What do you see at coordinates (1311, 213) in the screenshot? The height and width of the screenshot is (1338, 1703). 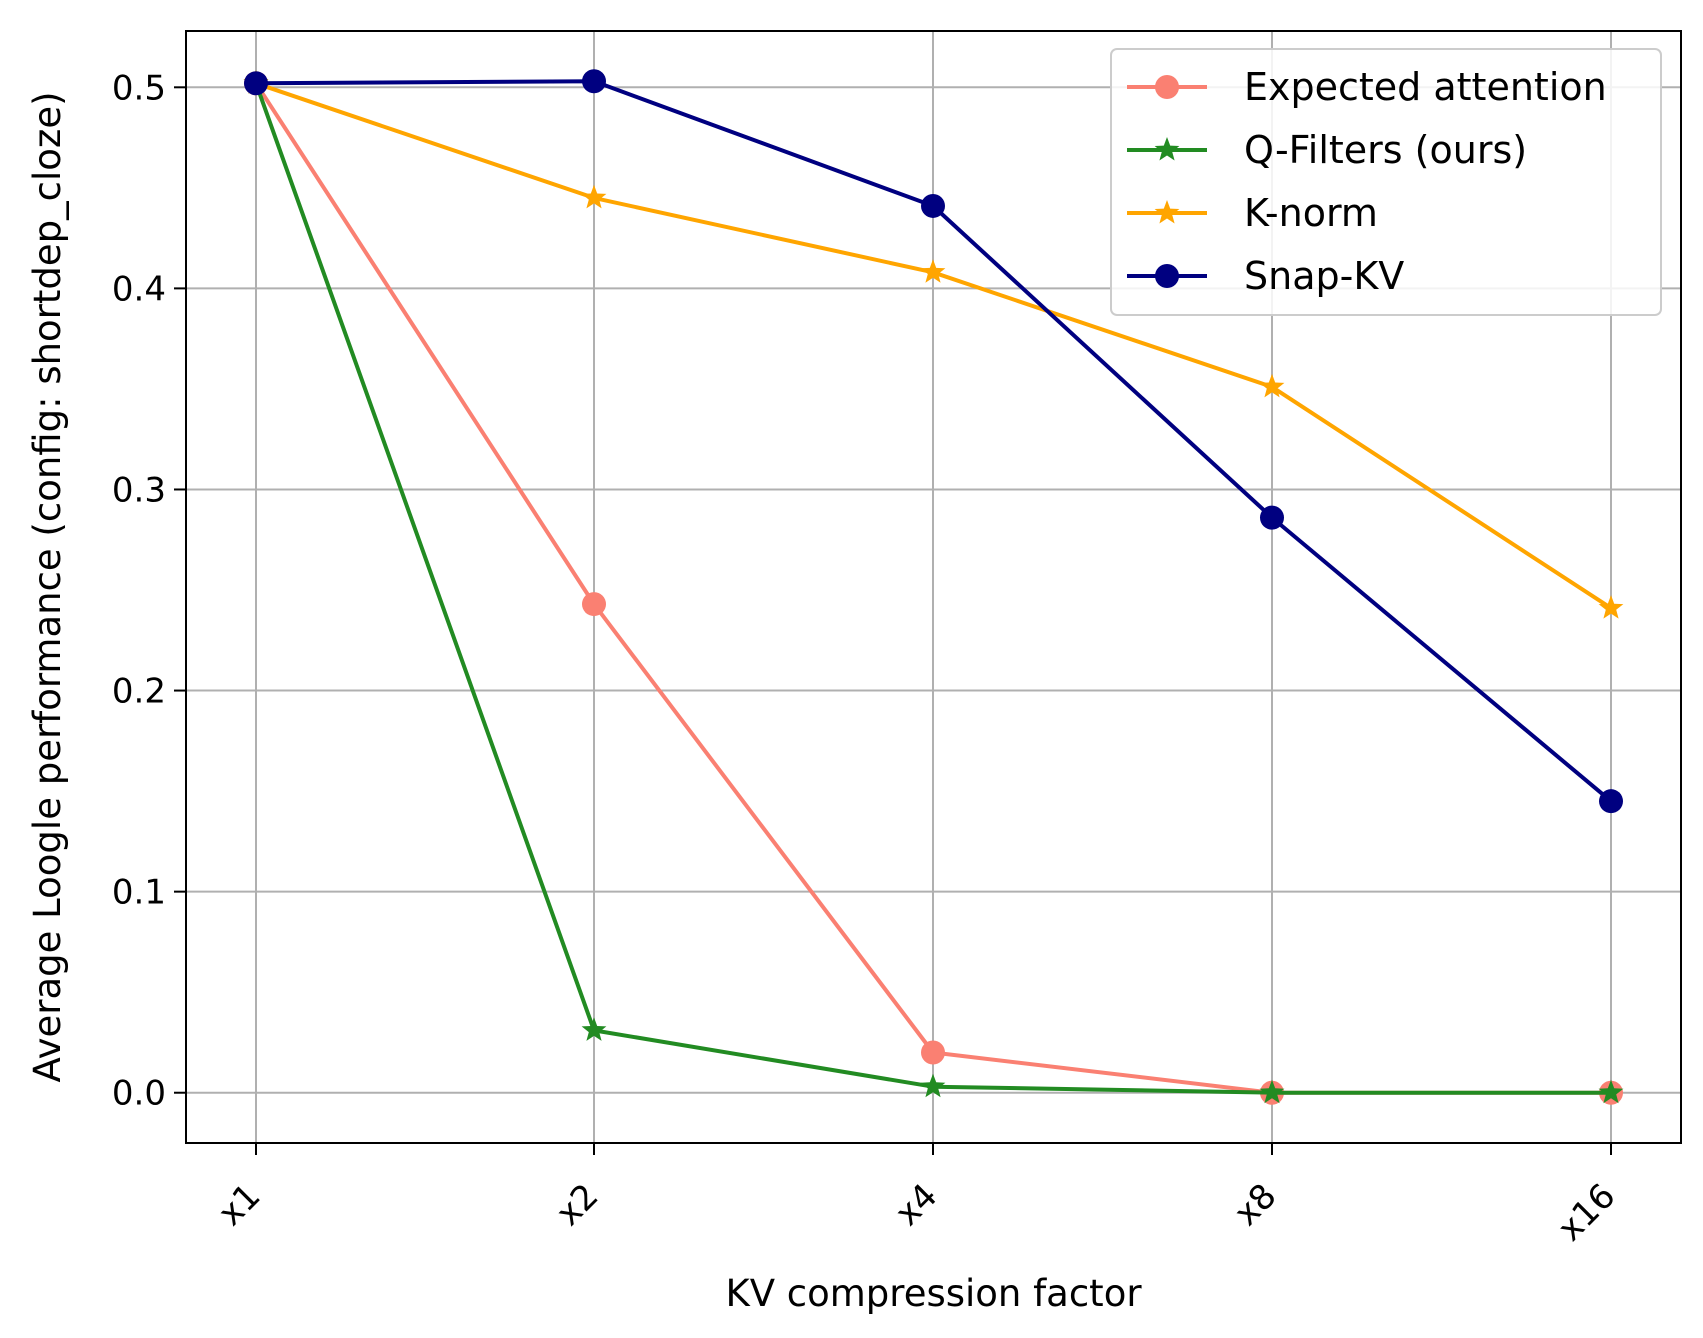 I see `legend-label: K-norm` at bounding box center [1311, 213].